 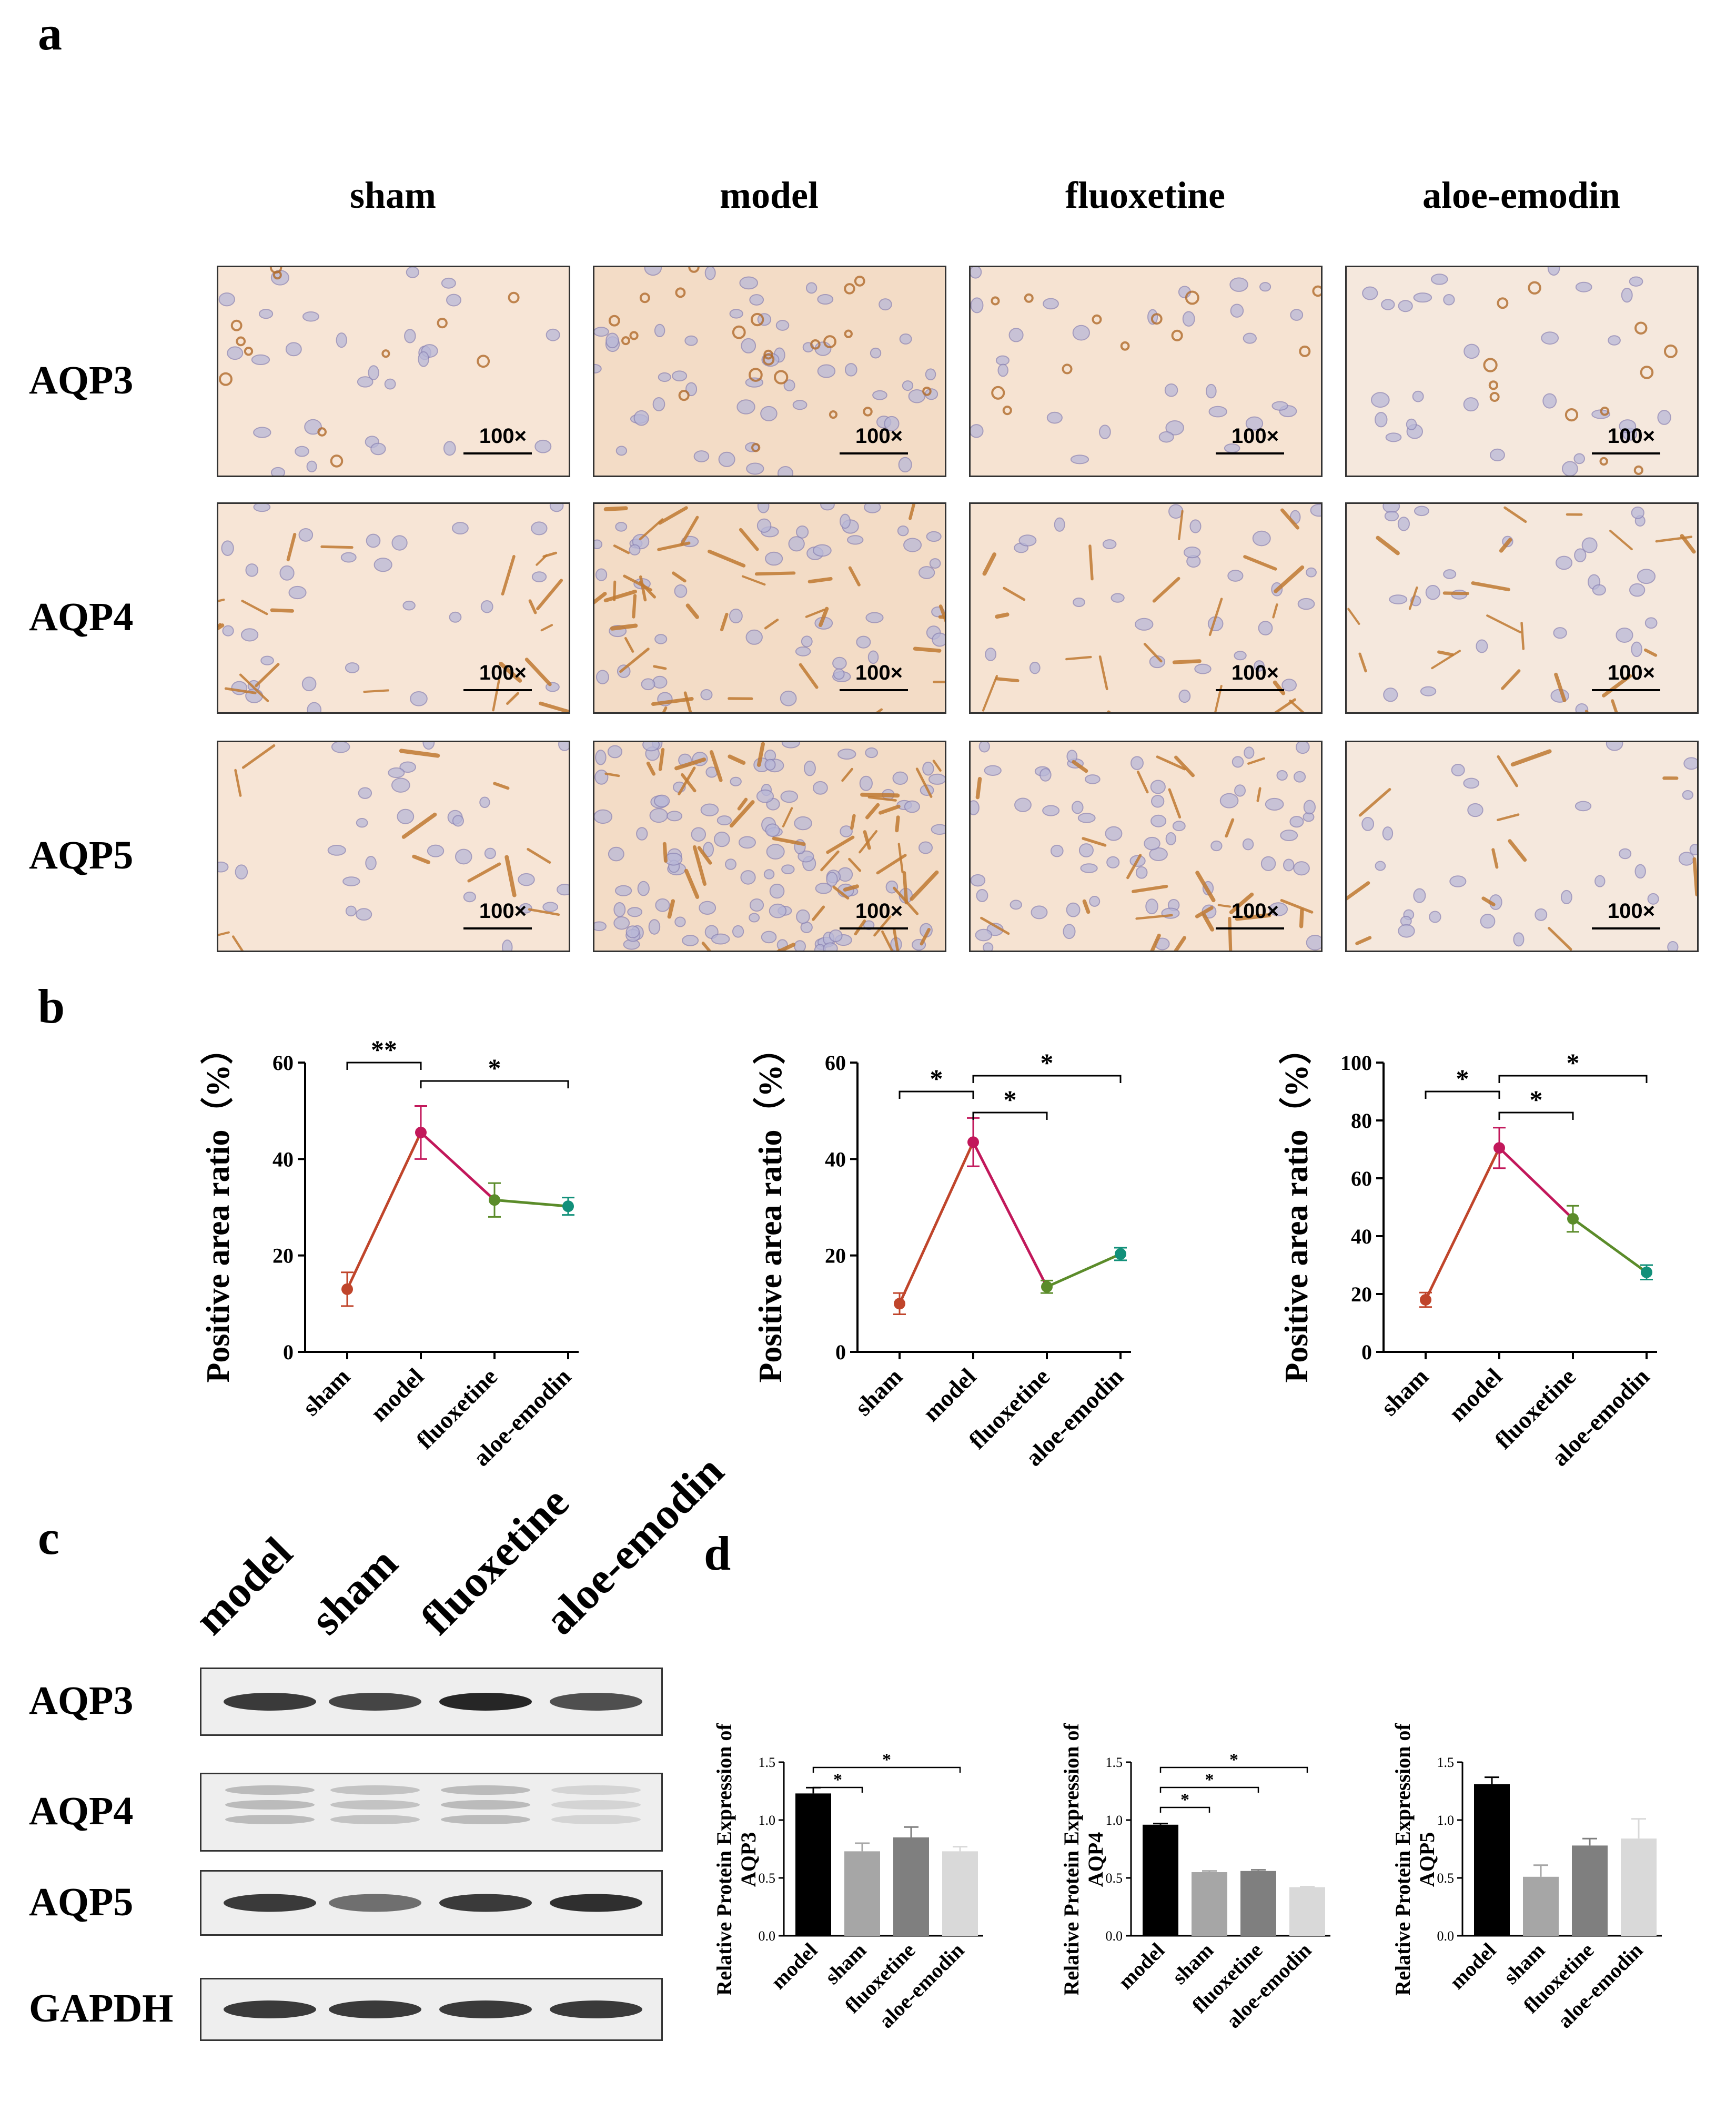 What do you see at coordinates (766, 371) in the screenshot?
I see `micrograph-texture` at bounding box center [766, 371].